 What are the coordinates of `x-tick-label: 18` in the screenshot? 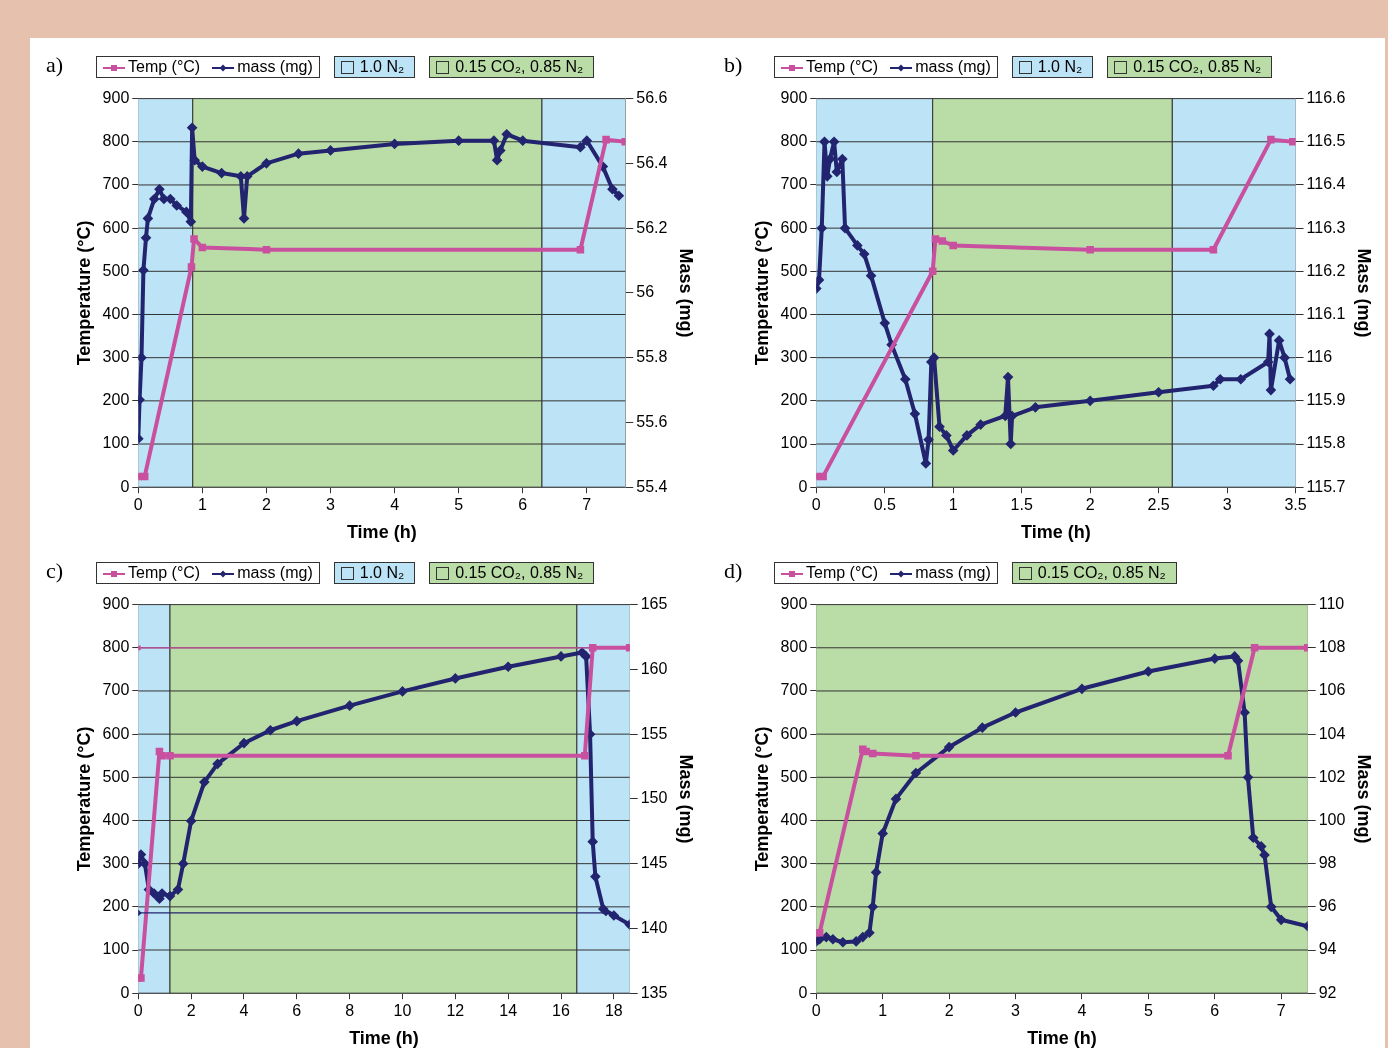 It's located at (613, 1011).